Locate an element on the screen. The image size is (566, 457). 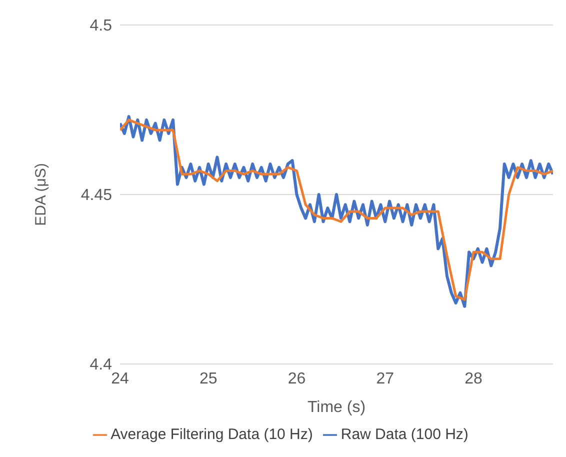
legend-label: Raw Data (100 Hz) is located at coordinates (404, 434).